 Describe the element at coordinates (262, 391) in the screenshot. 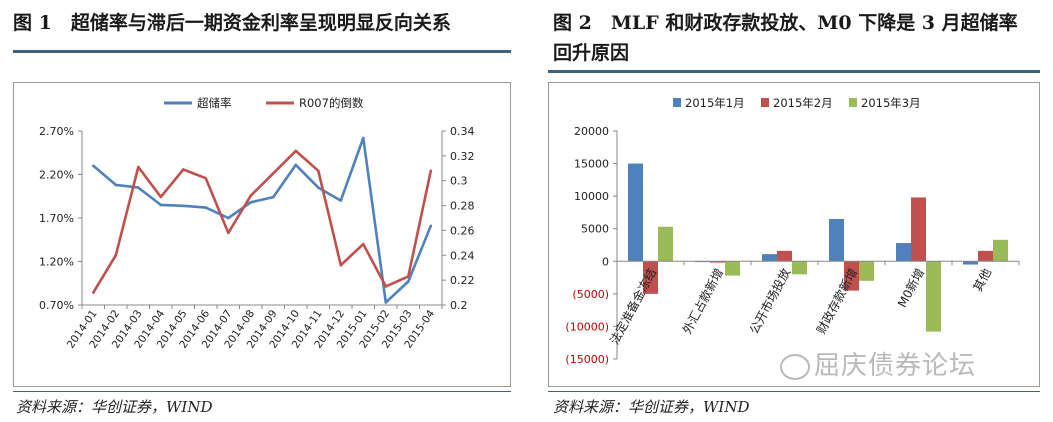

I see `figure1-bottom-rule` at that location.